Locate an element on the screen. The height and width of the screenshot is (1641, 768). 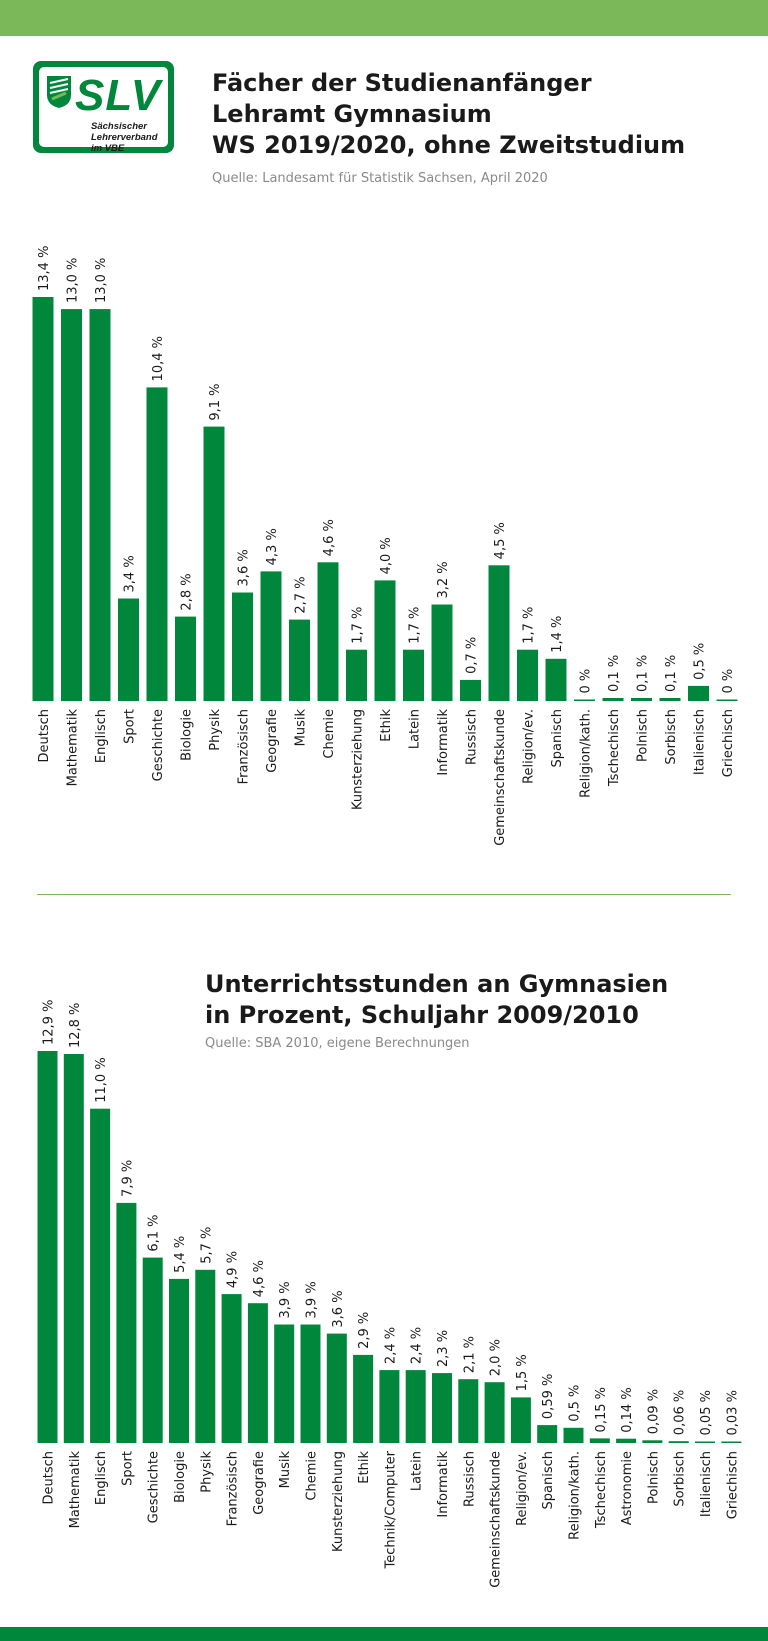
bar-italienisch is located at coordinates (698, 693).